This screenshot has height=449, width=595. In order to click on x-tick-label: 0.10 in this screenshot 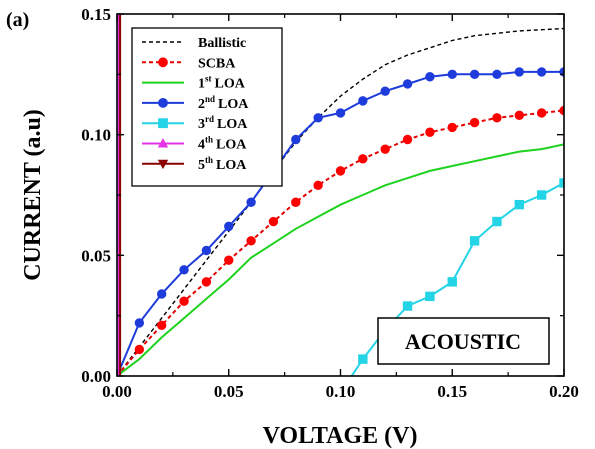, I will do `click(341, 391)`.